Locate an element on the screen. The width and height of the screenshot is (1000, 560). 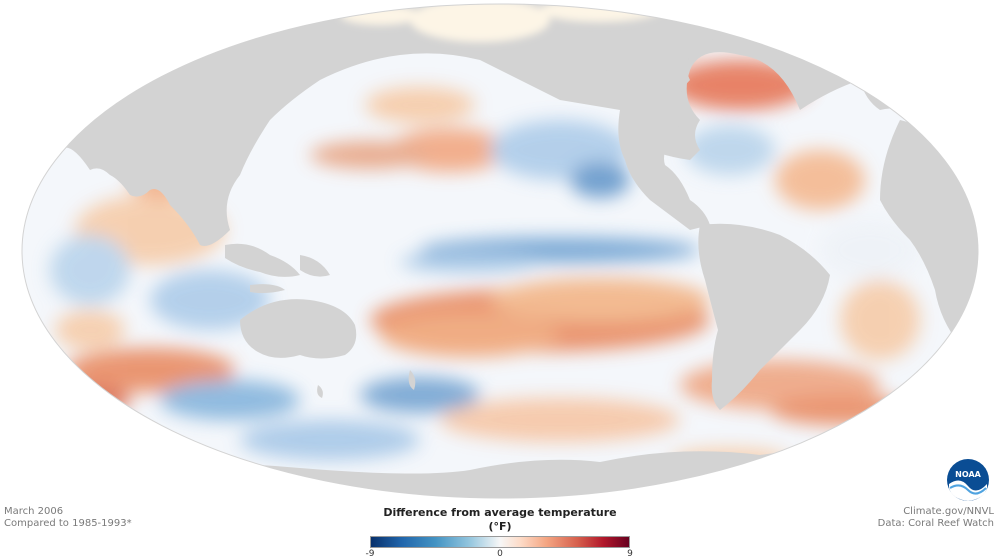
legend-ticks: -9 0 9 is located at coordinates (499, 554).